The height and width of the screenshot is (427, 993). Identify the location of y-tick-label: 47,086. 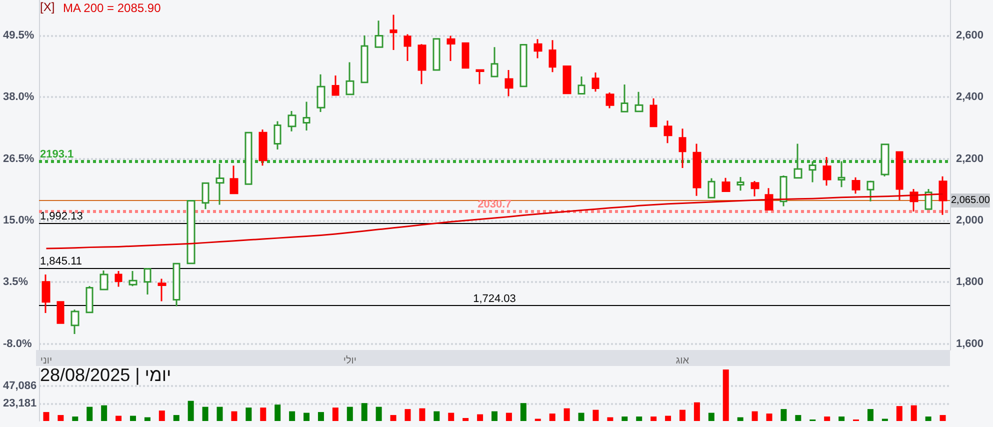
(20, 386).